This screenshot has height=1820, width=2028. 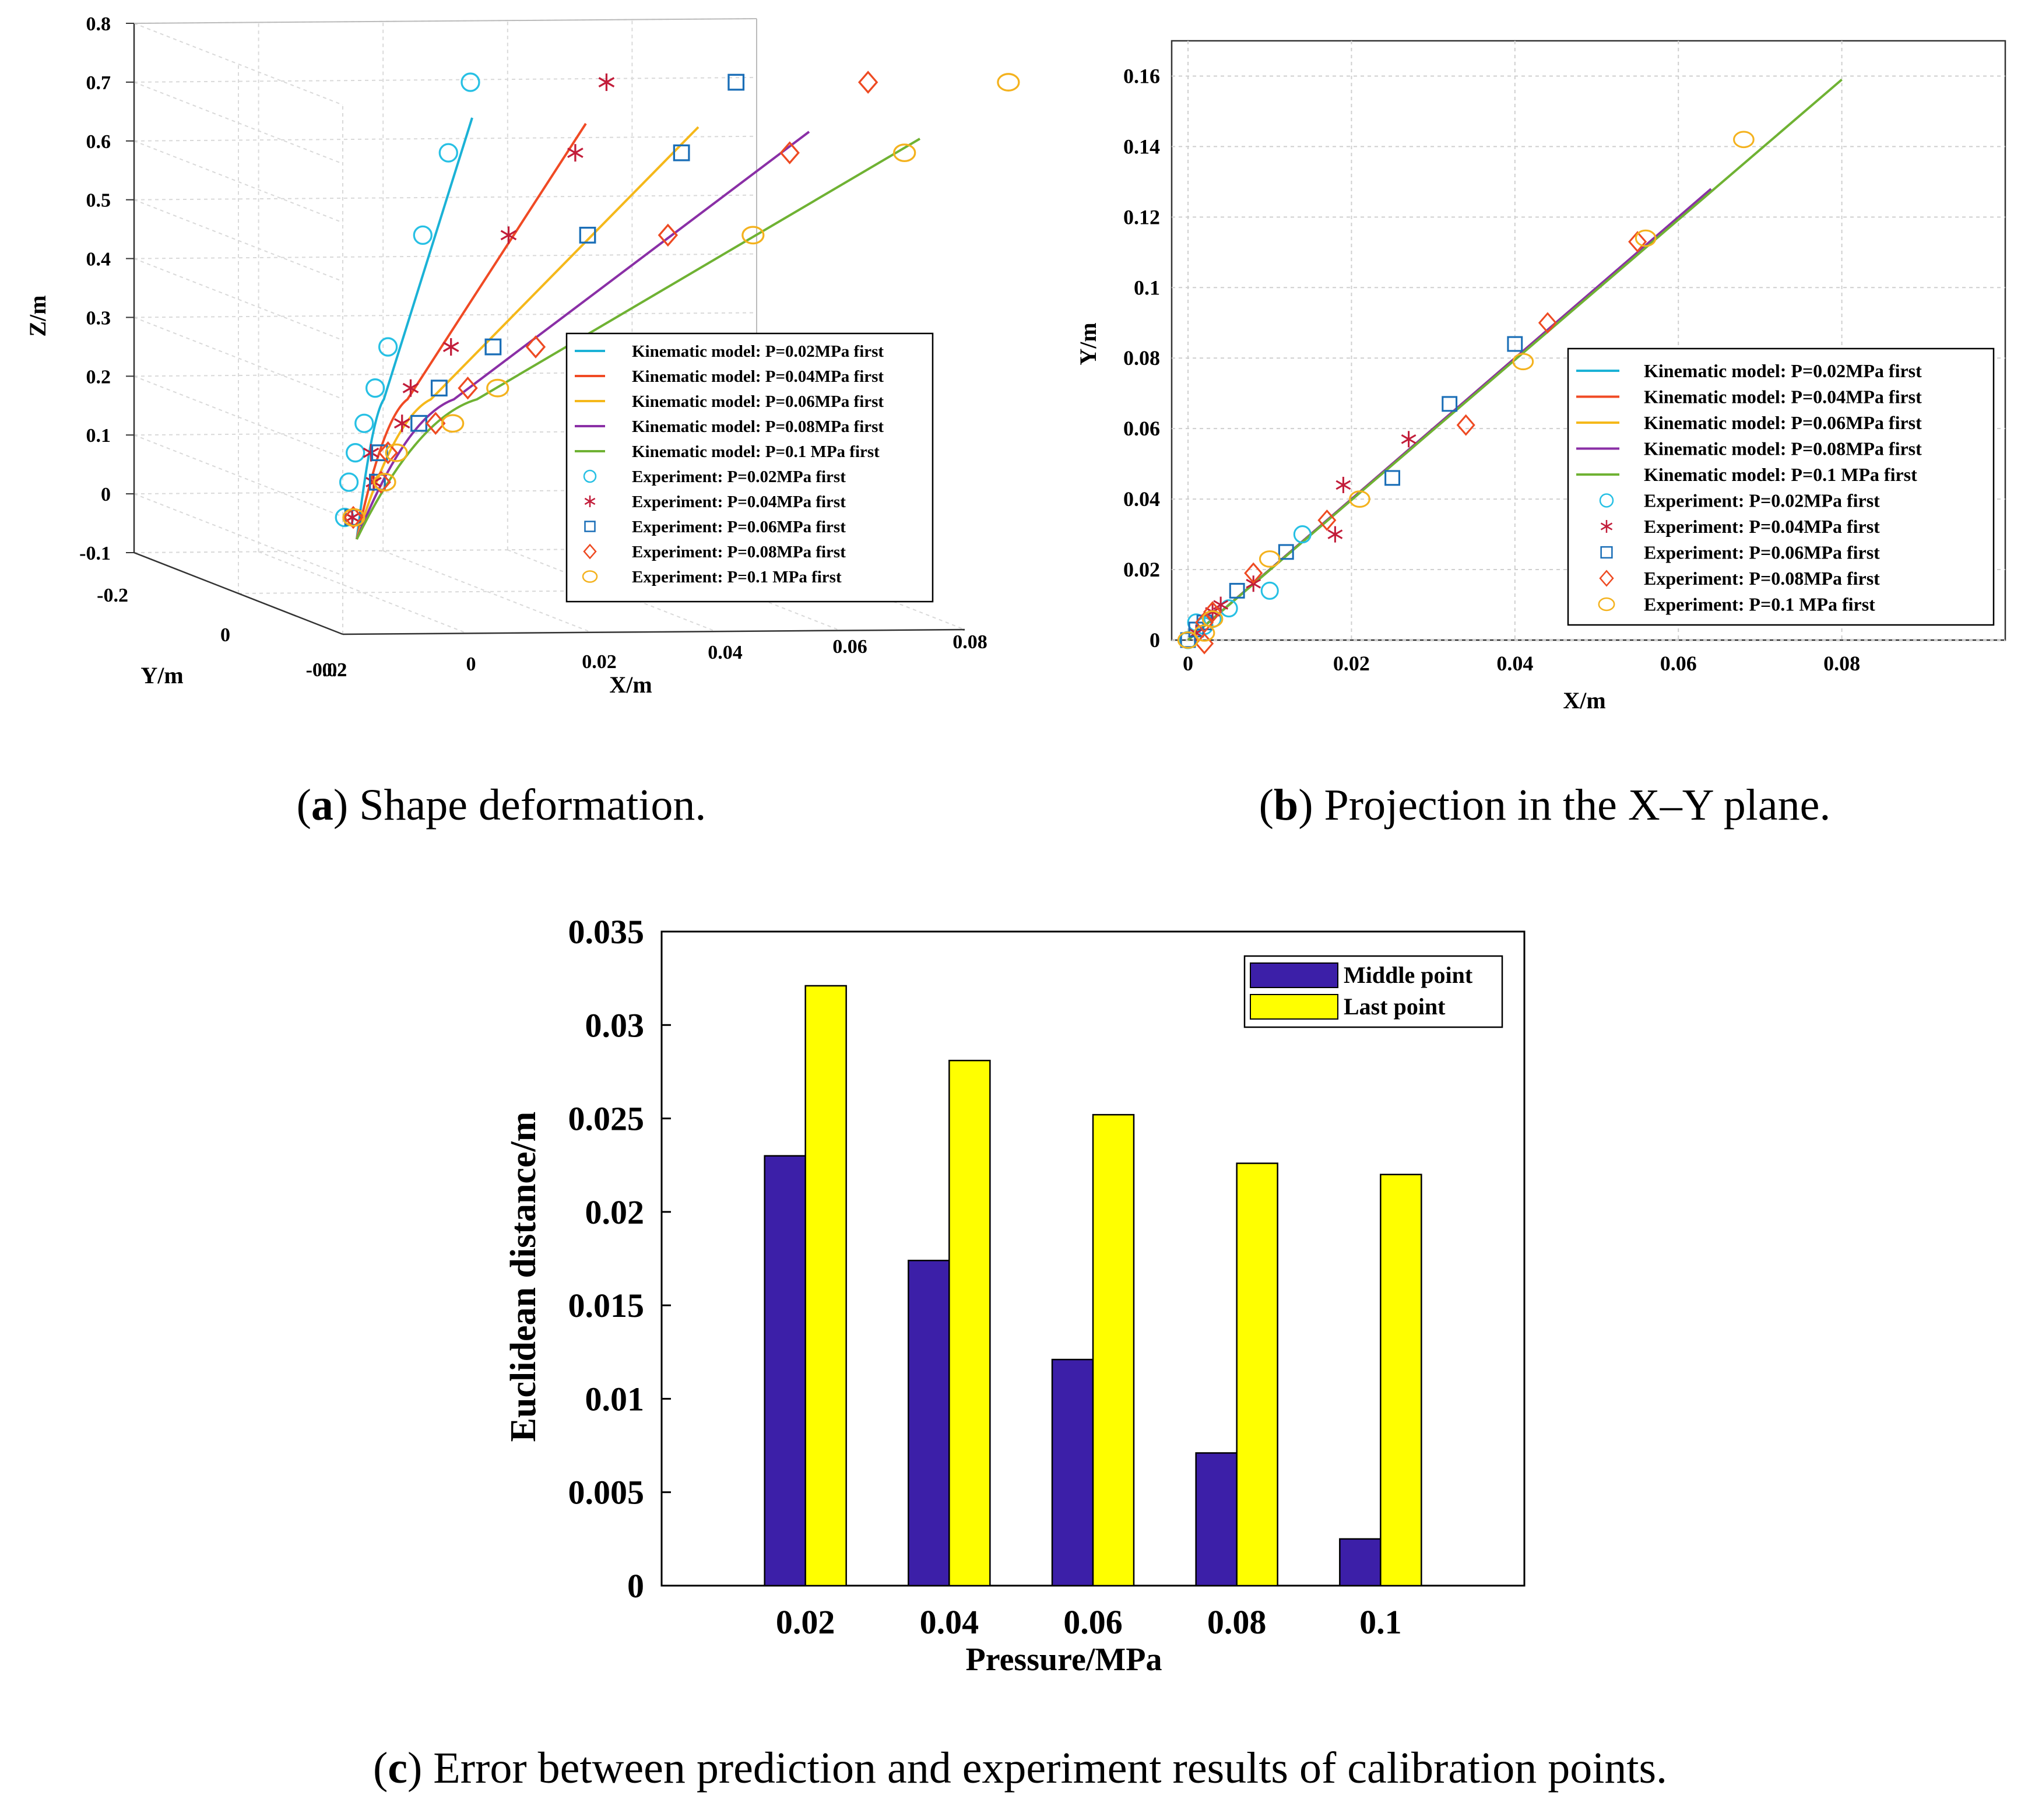 I want to click on x-tick-label: 0.08, so click(x=970, y=642).